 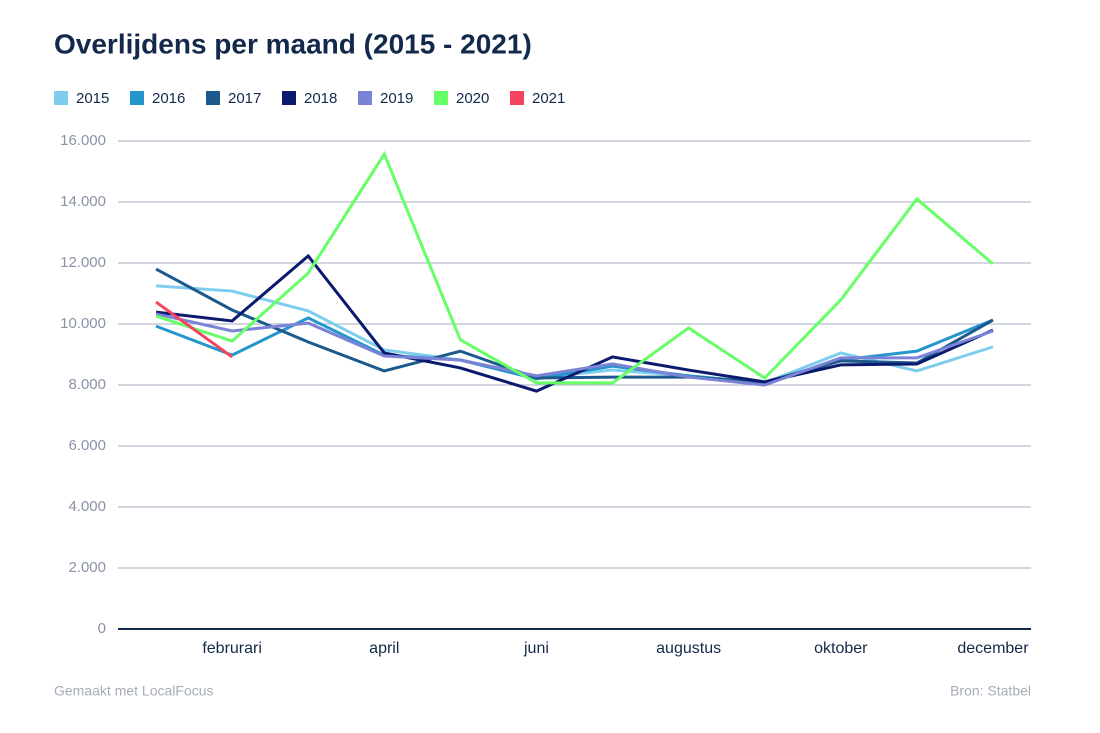 I want to click on y-tick-label: 4.000, so click(x=87, y=506).